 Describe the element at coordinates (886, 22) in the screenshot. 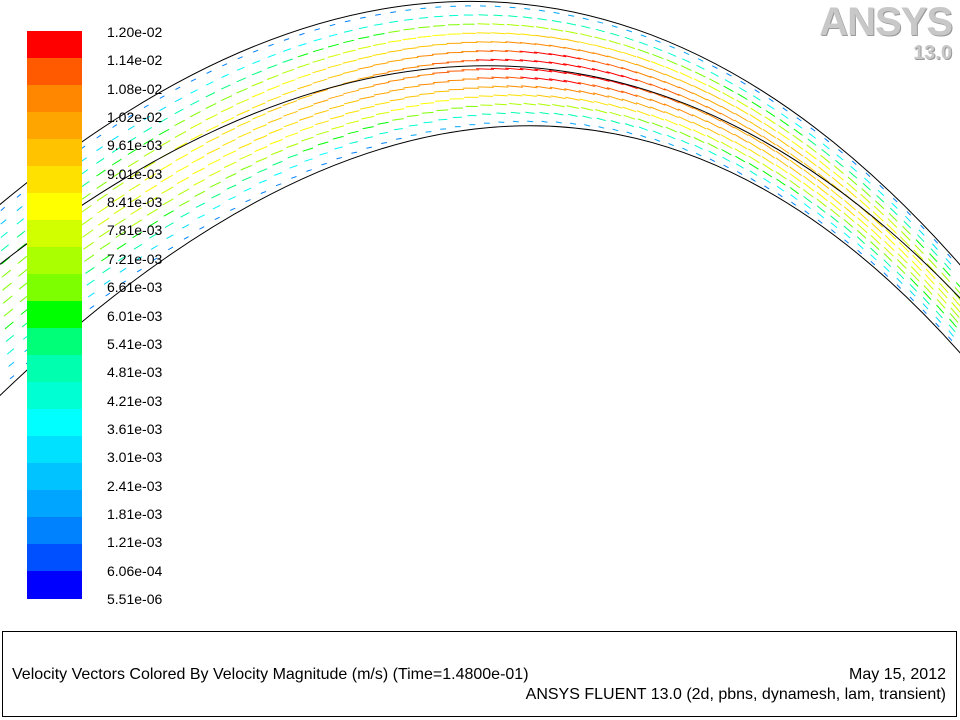

I see `logo-brand: ANSYS` at that location.